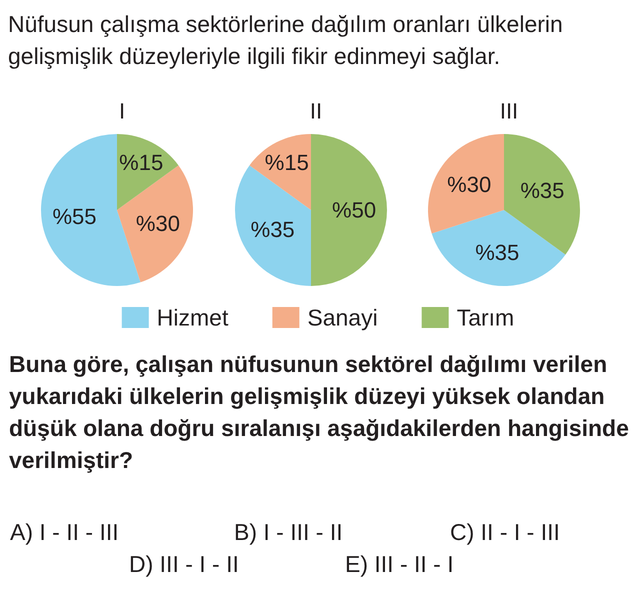 This screenshot has width=636, height=591. I want to click on text: C) II - I - III, so click(505, 532).